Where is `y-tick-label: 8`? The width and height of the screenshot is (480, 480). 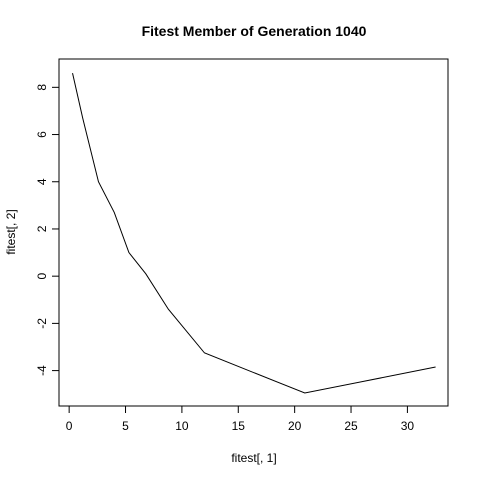
y-tick-label: 8 is located at coordinates (42, 87).